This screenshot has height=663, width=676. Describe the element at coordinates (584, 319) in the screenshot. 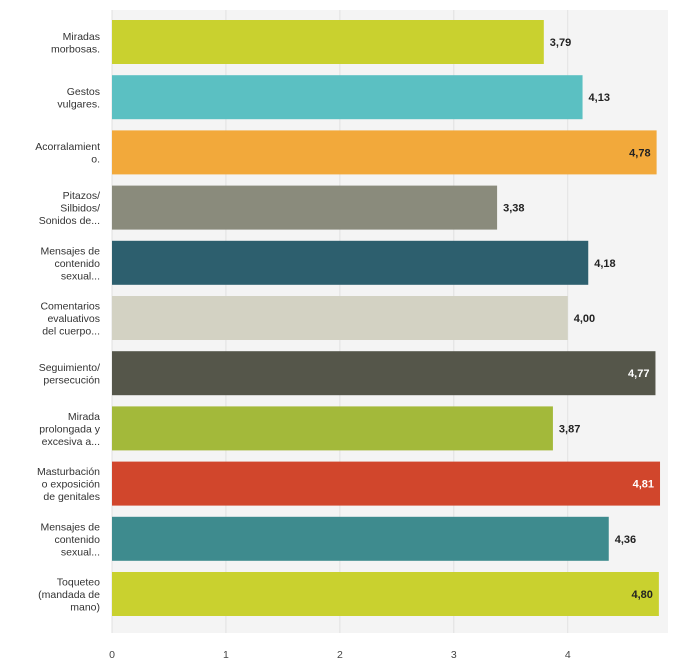

I see `value-label: 4,00` at that location.